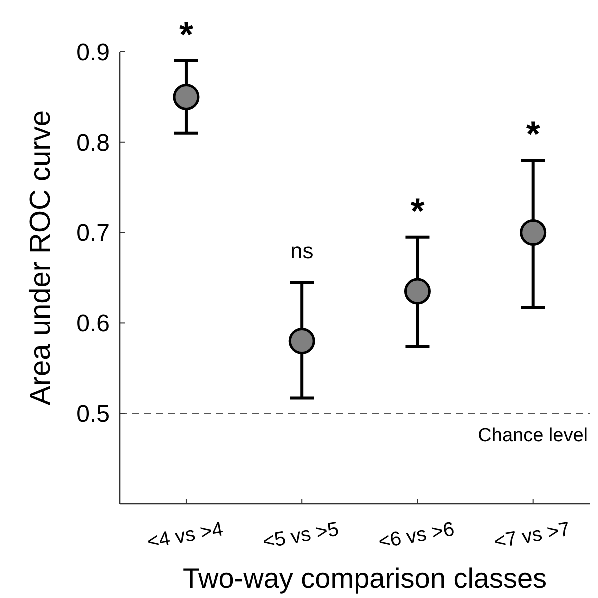 This screenshot has height=598, width=598. Describe the element at coordinates (416, 536) in the screenshot. I see `x-tick-label: <6 vs >6` at that location.